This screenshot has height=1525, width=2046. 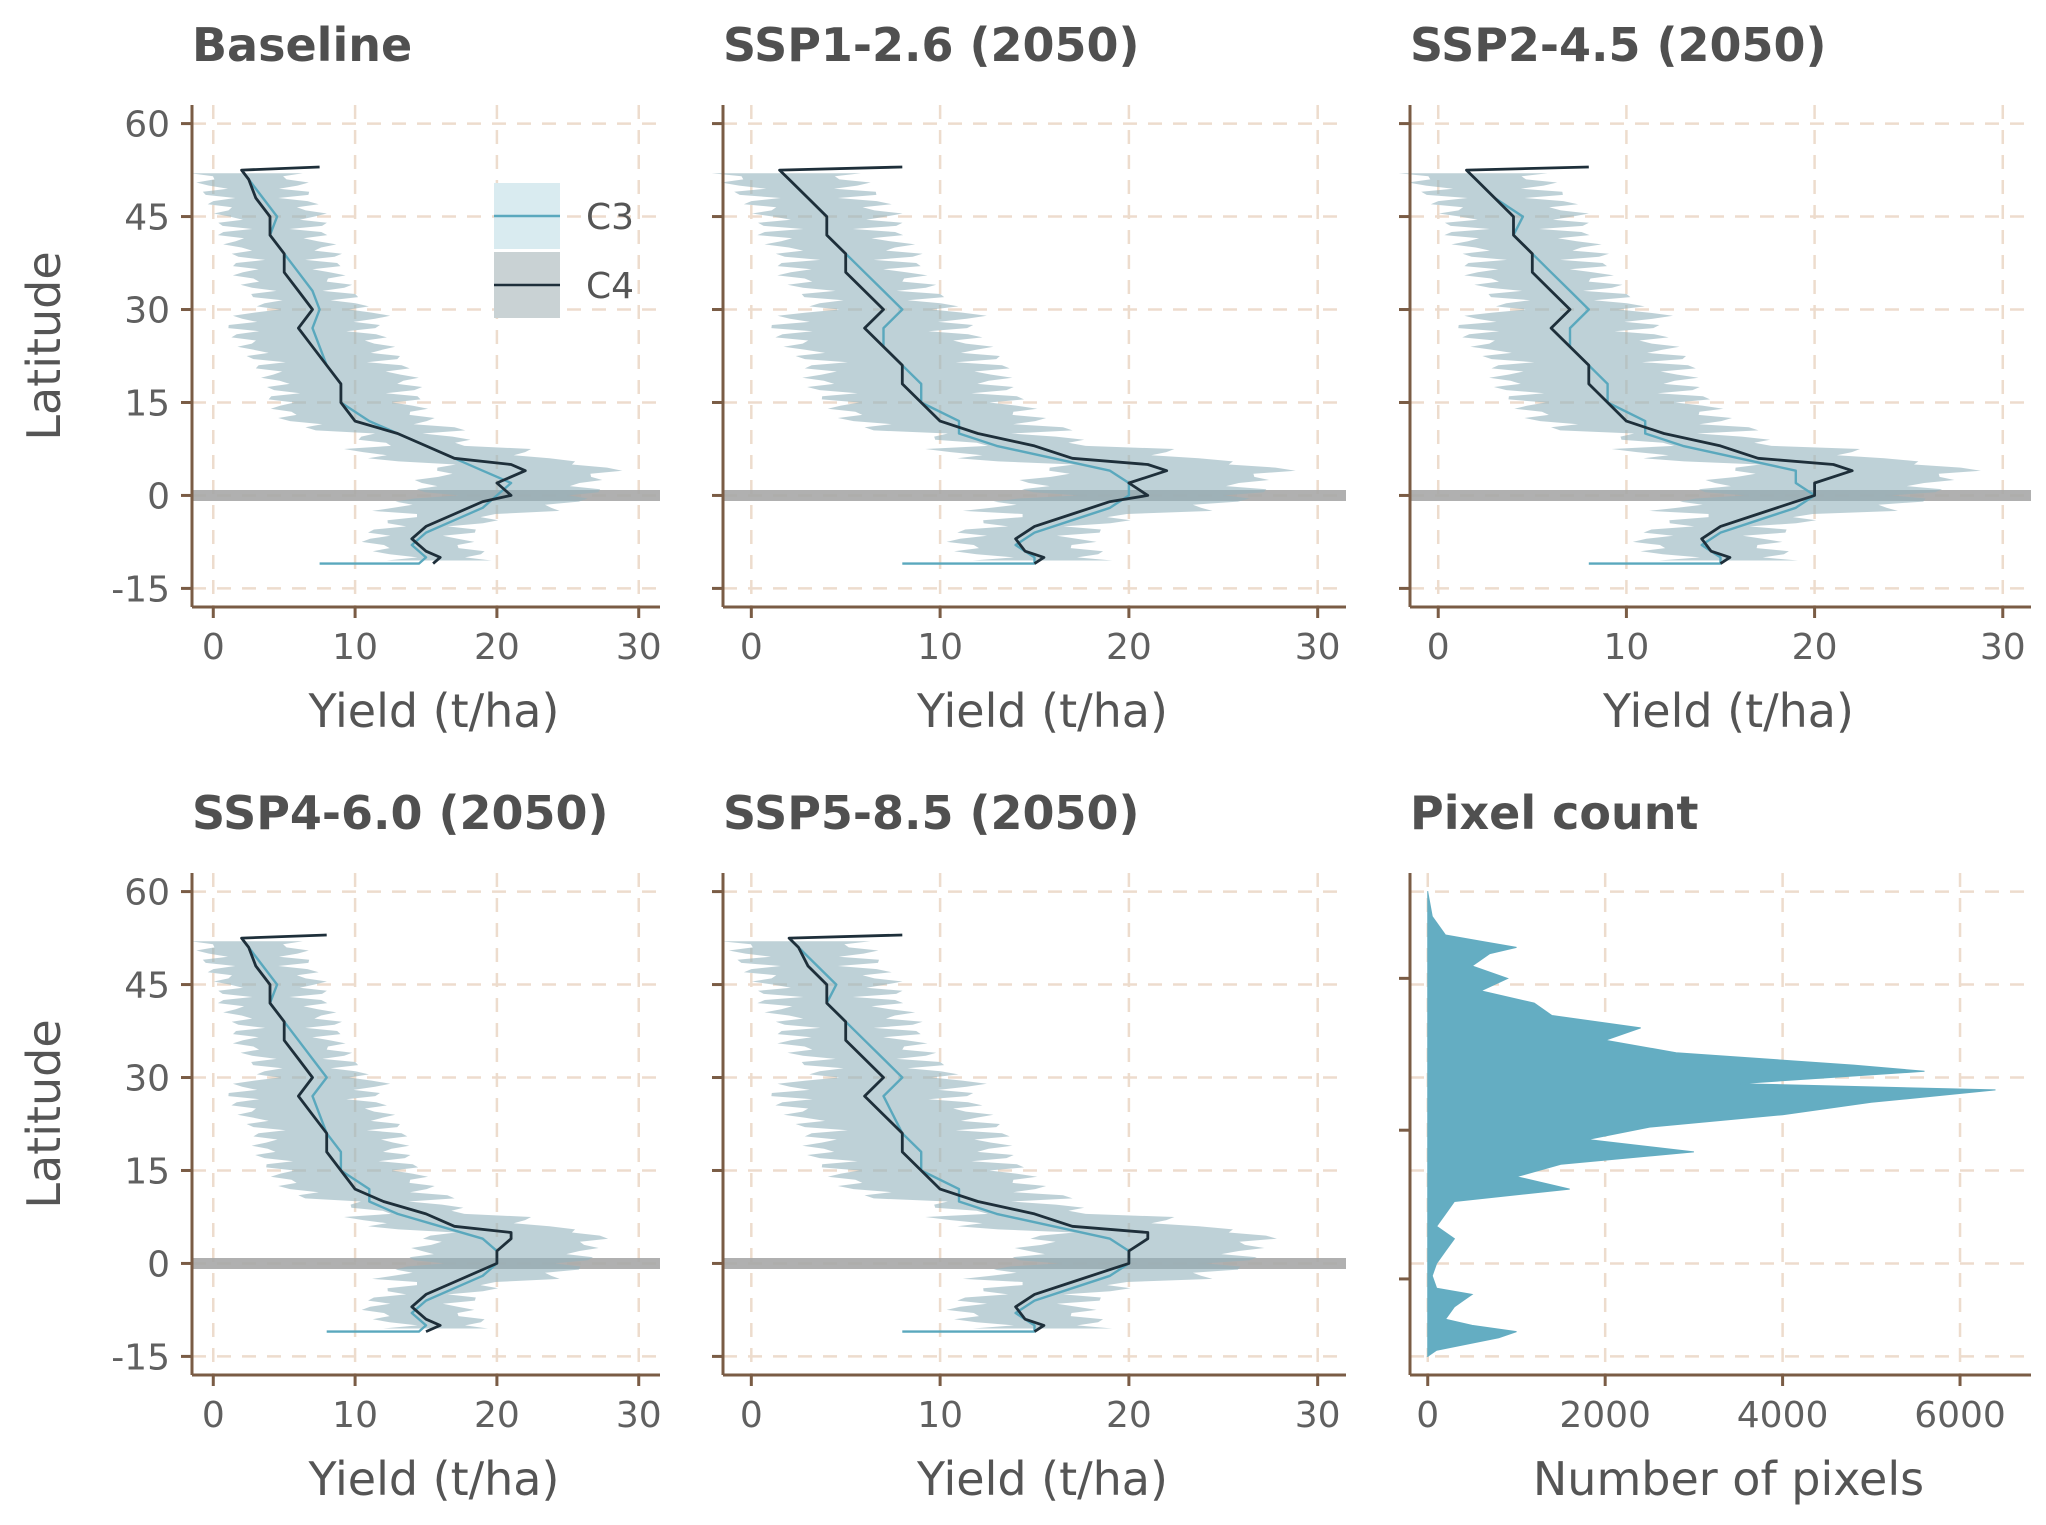 I want to click on x-tick-label: 6000, so click(x=1960, y=1415).